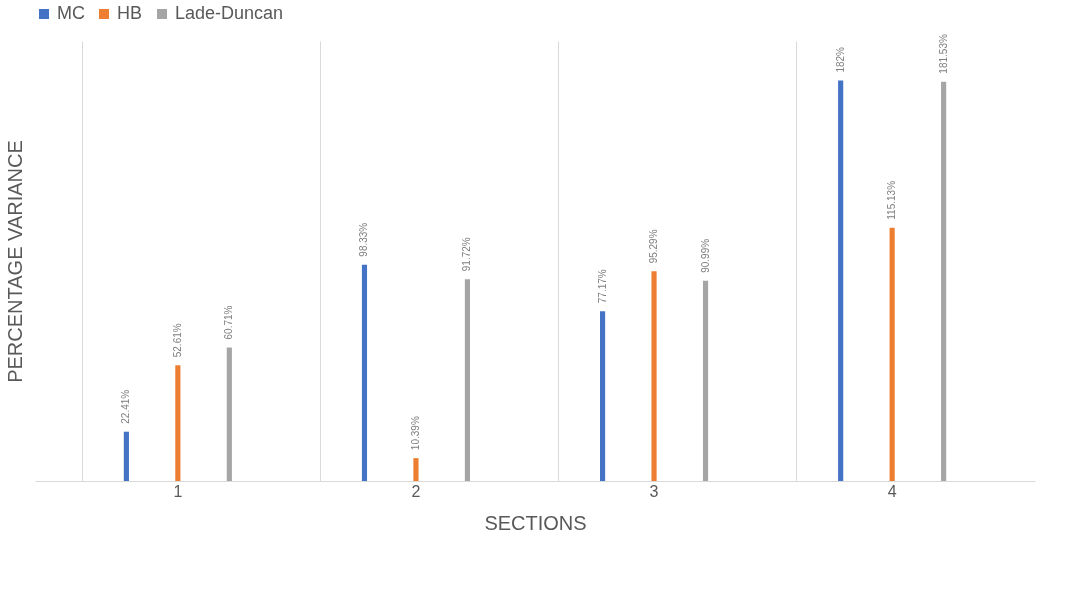 The height and width of the screenshot is (595, 1067). I want to click on data-label: 52.61%, so click(177, 340).